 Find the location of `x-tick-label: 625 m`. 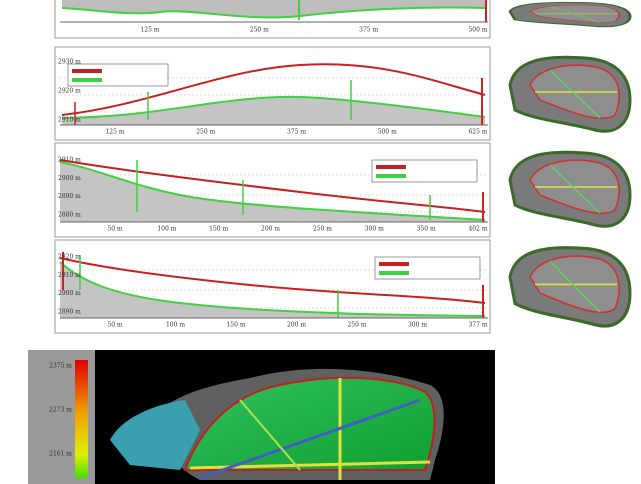

x-tick-label: 625 m is located at coordinates (477, 132).